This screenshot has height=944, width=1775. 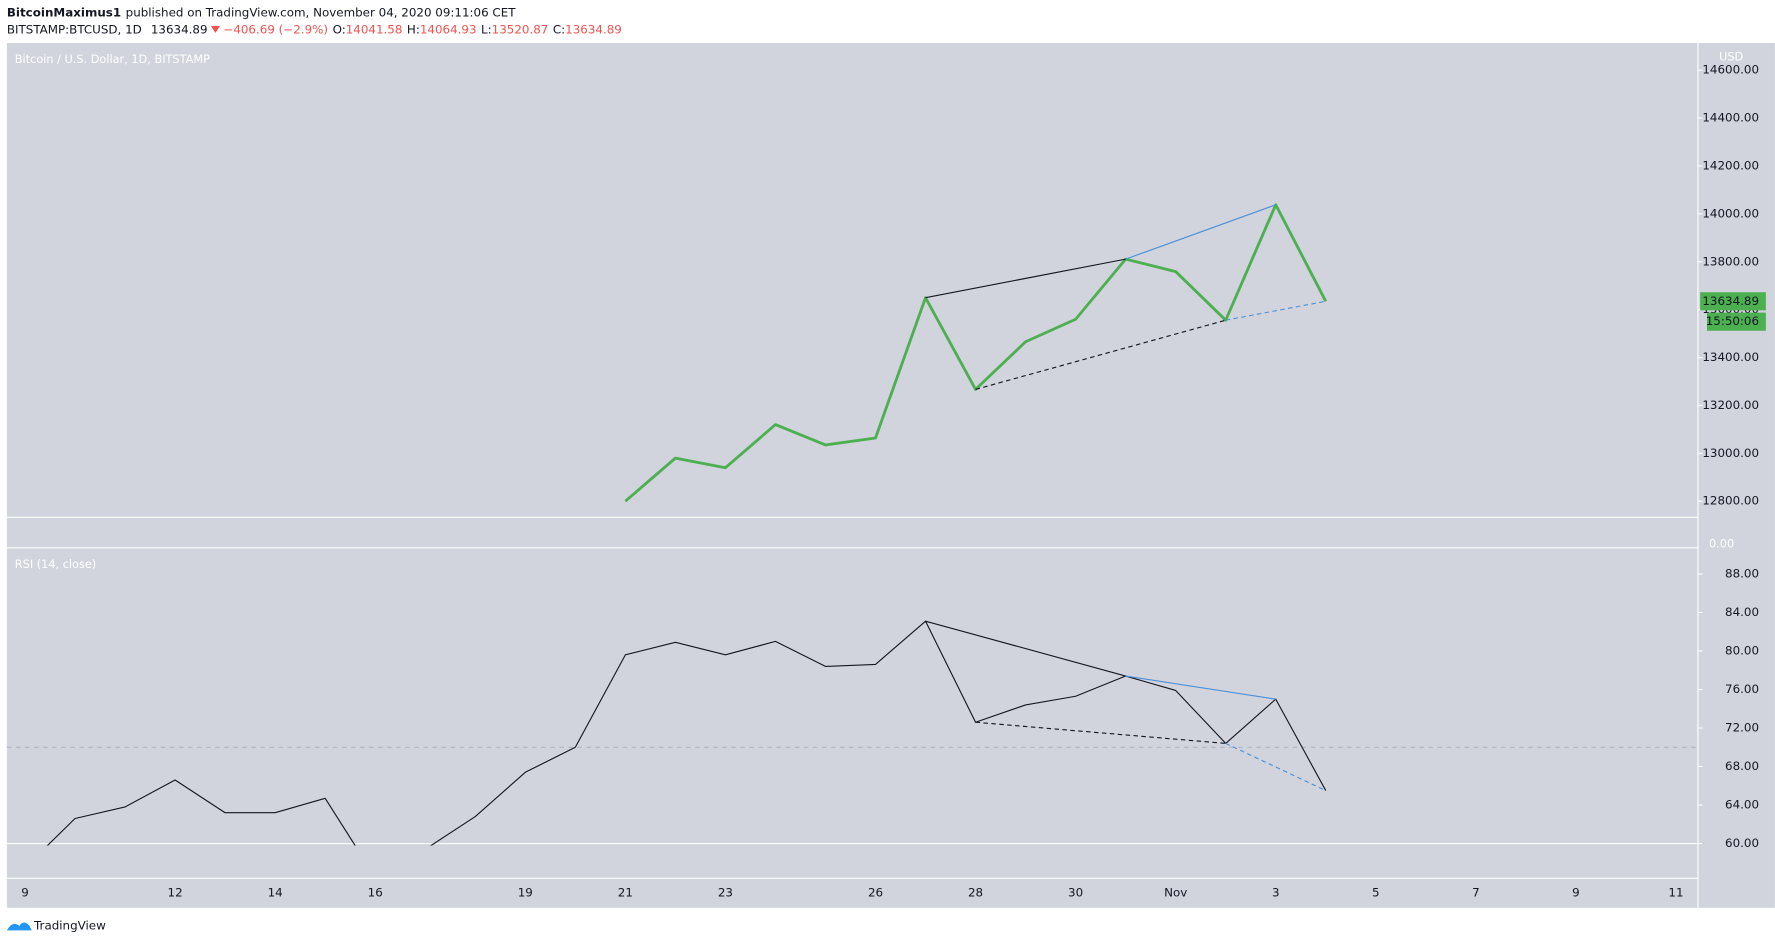 I want to click on y-tick-label: 76.00, so click(x=1742, y=689).